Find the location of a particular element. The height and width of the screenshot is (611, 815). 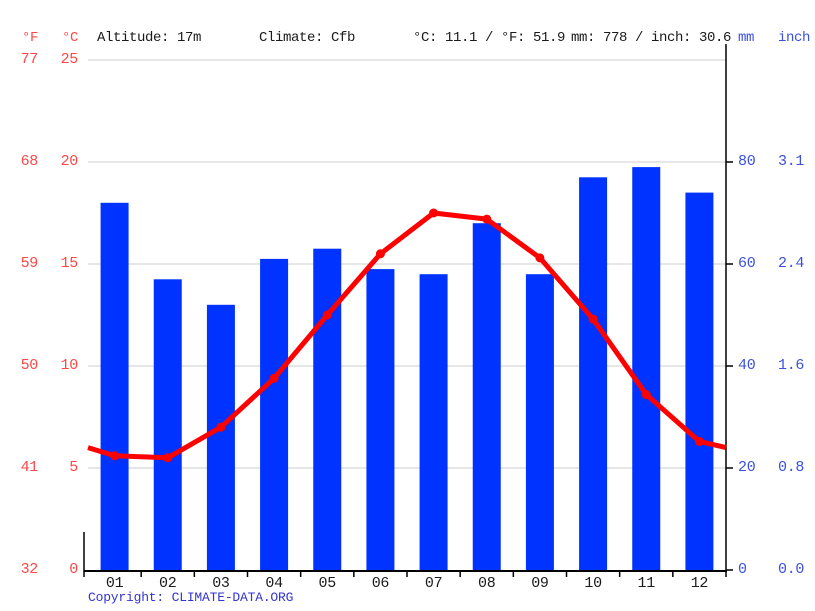

month-label: 10 is located at coordinates (593, 583).